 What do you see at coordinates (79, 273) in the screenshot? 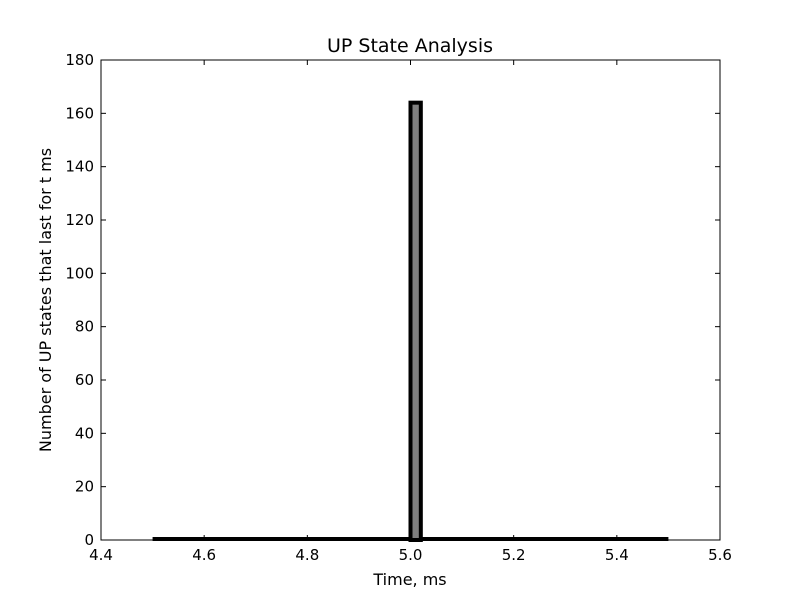
I see `y-tick-label: 100` at bounding box center [79, 273].